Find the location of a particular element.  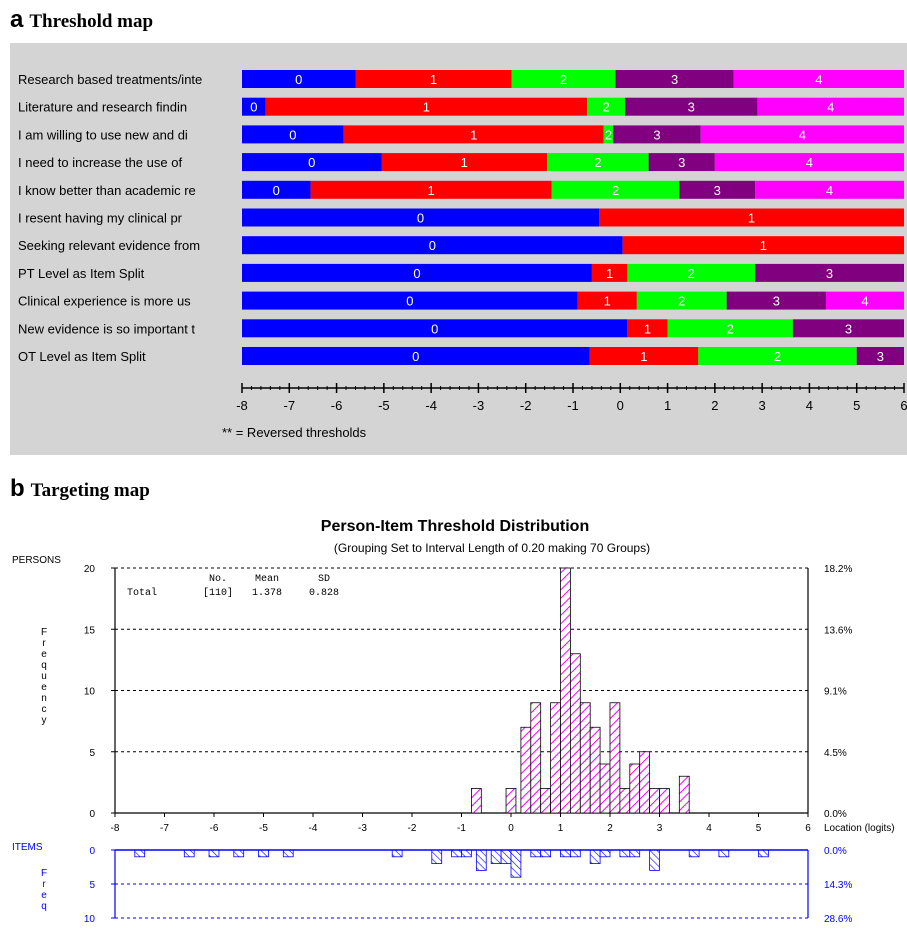

panel-a-letter: a is located at coordinates (17, 19).